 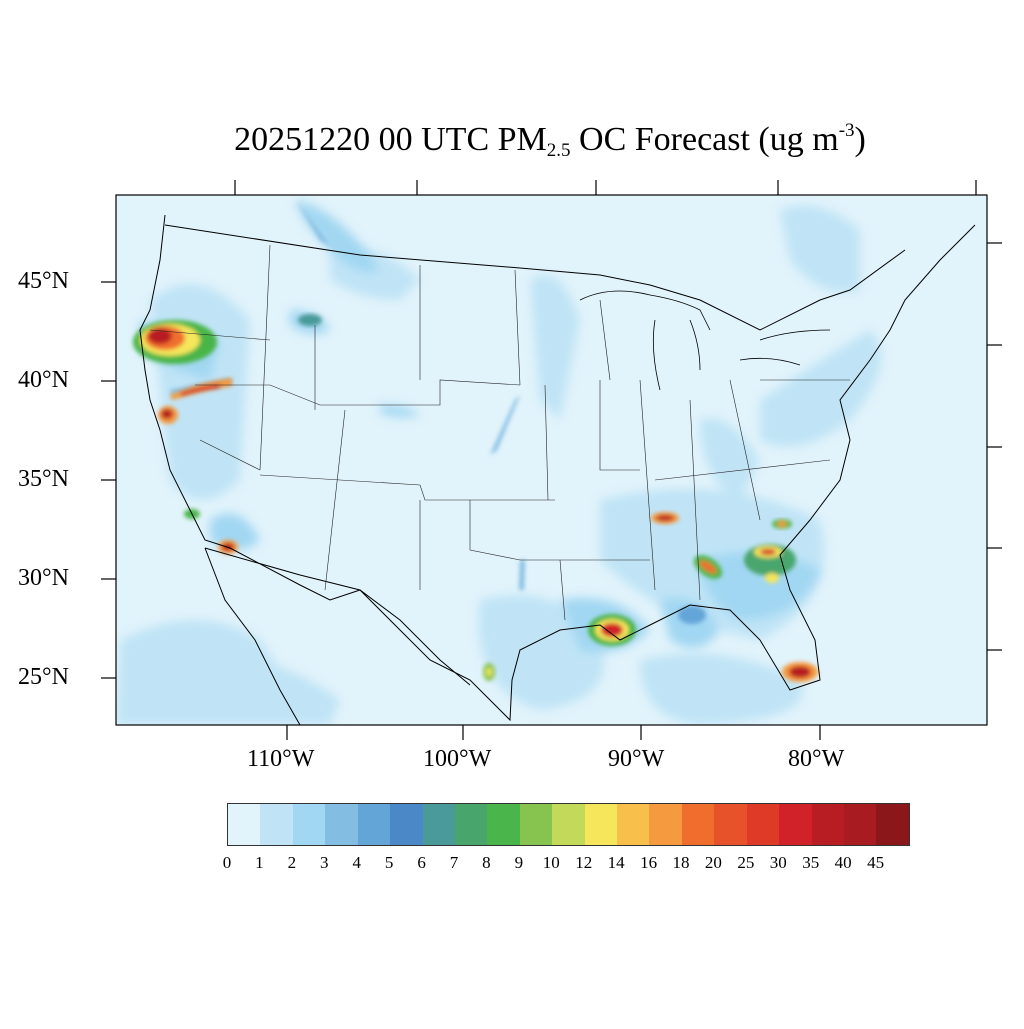 I want to click on hotspot-texas, so click(x=489, y=672).